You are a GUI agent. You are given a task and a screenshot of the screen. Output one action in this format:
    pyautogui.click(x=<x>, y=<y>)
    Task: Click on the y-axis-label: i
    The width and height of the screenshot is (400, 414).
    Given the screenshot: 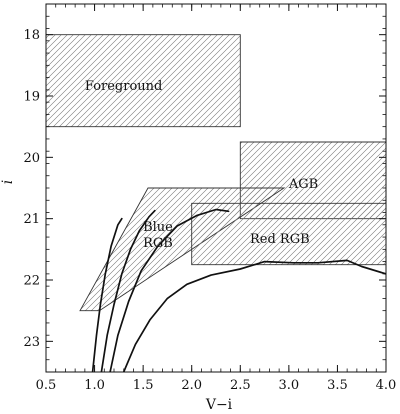 What is the action you would take?
    pyautogui.click(x=8, y=182)
    